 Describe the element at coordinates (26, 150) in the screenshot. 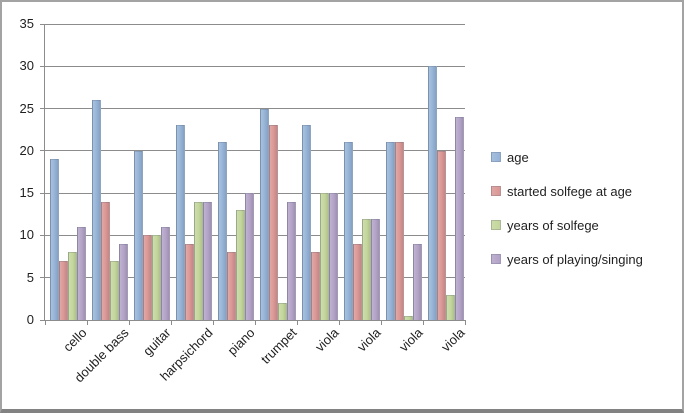

I see `y-axis-tick-label: 20` at that location.